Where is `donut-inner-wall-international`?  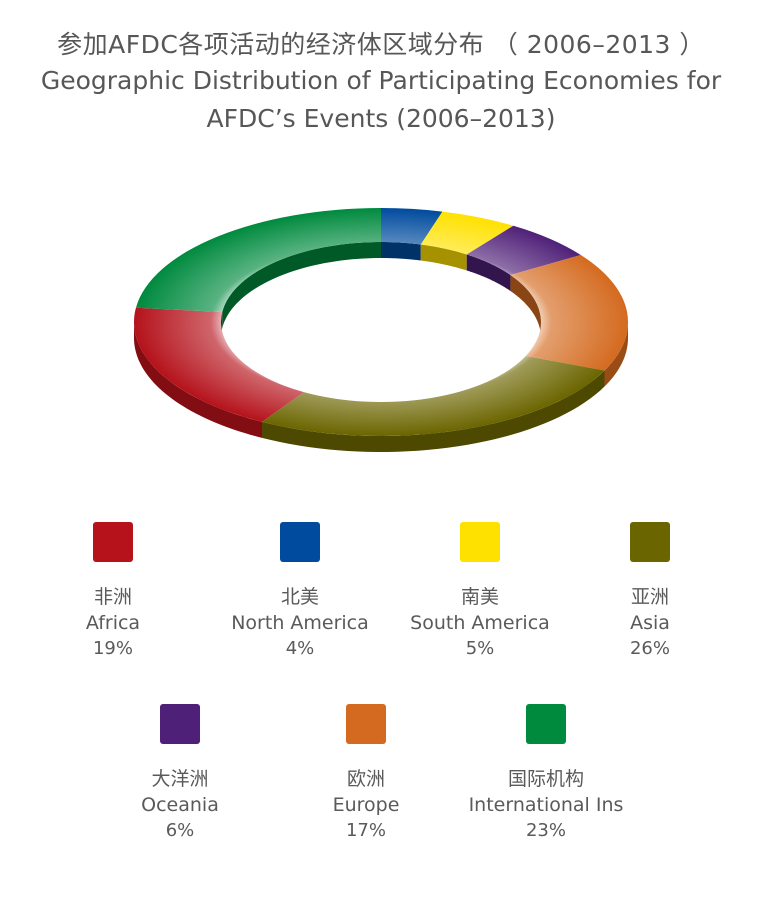 donut-inner-wall-international is located at coordinates (301, 285).